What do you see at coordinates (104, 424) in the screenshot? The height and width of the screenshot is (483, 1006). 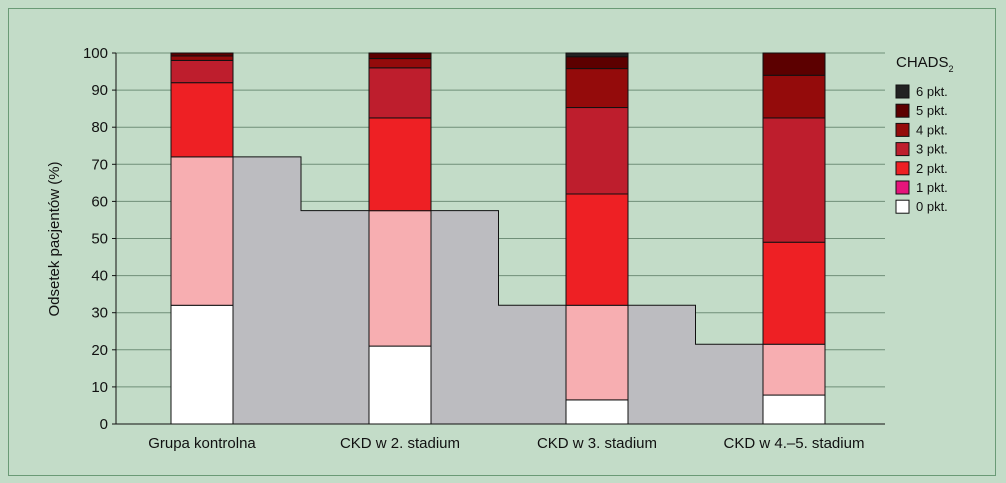 I see `y-tick-label: 0` at bounding box center [104, 424].